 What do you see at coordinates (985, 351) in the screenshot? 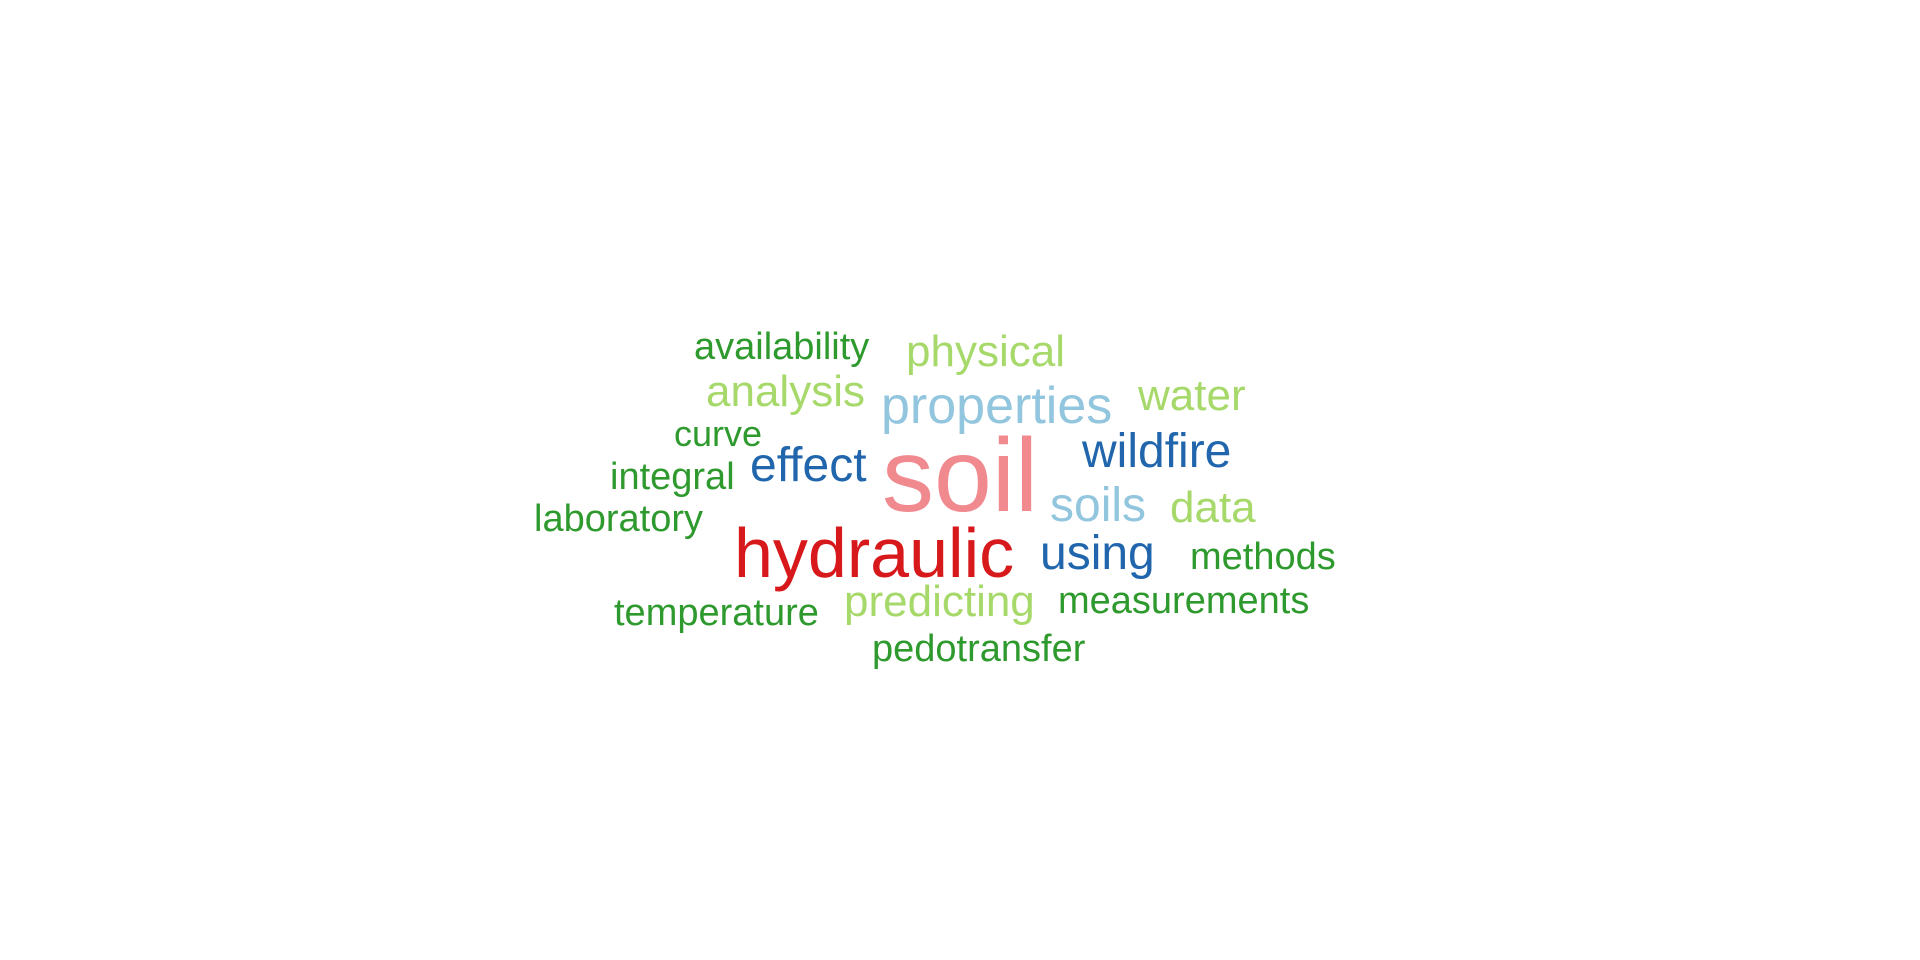
I see `word-physical: physical` at bounding box center [985, 351].